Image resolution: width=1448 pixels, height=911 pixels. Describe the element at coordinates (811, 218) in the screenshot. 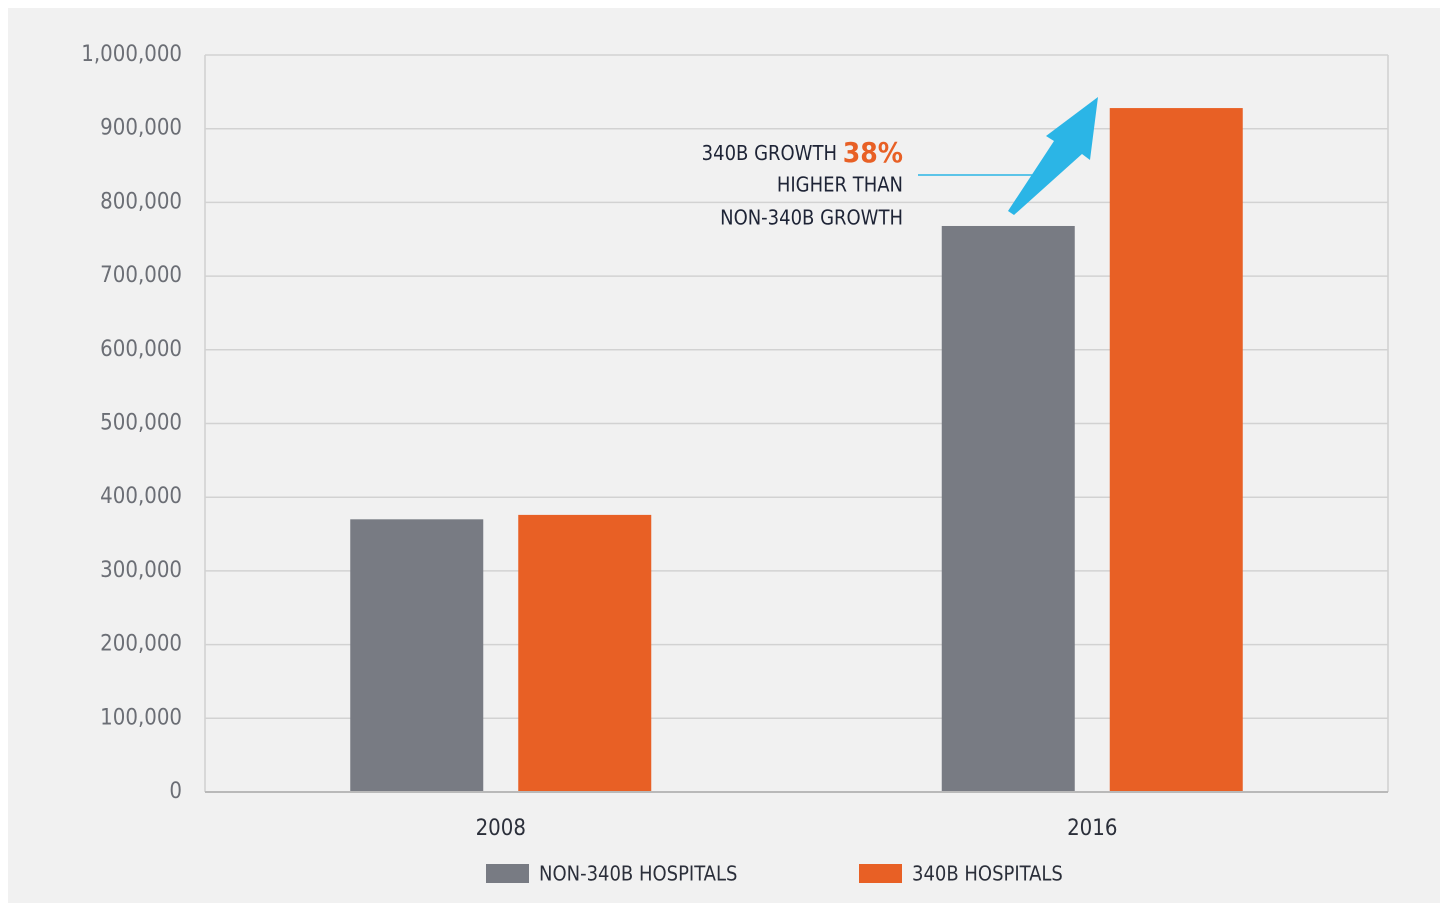

I see `annotation-text: NON-340B GROWTH` at that location.